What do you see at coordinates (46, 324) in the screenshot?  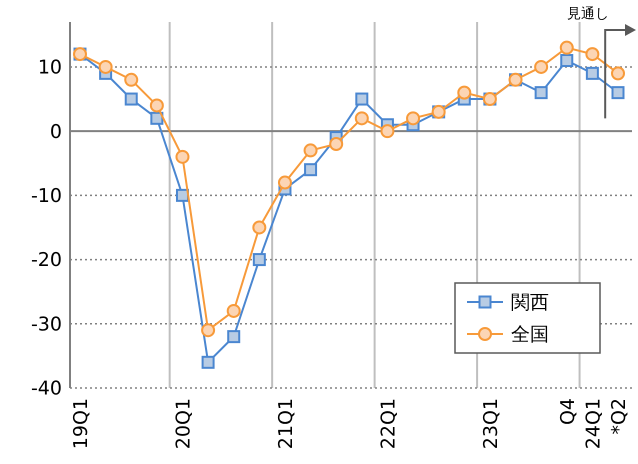 I see `y-tick-label: -30` at bounding box center [46, 324].